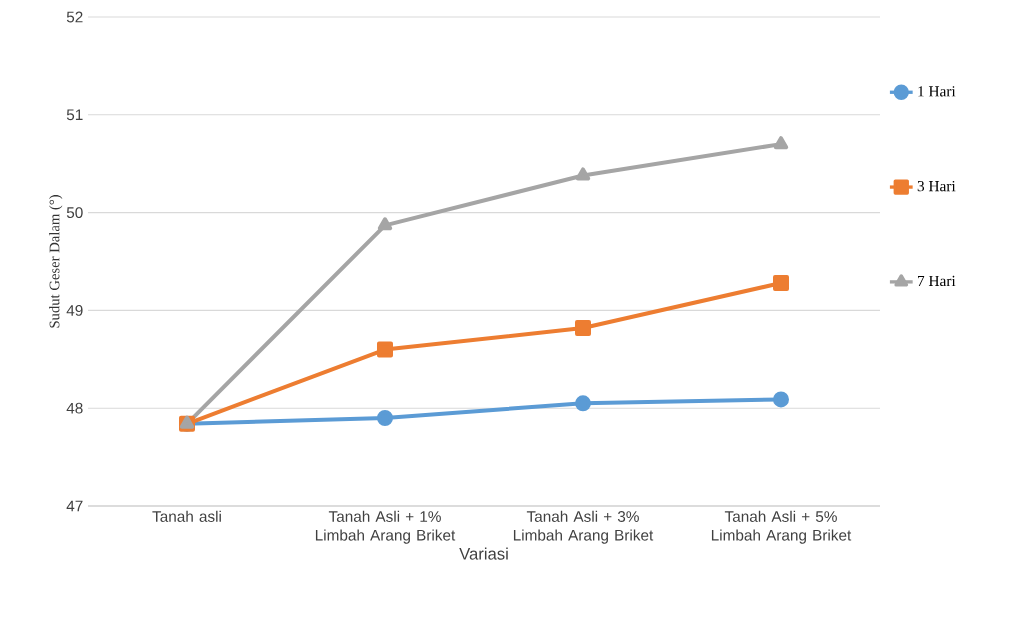 The image size is (1018, 643). I want to click on x-axis-title: Variasi, so click(483, 553).